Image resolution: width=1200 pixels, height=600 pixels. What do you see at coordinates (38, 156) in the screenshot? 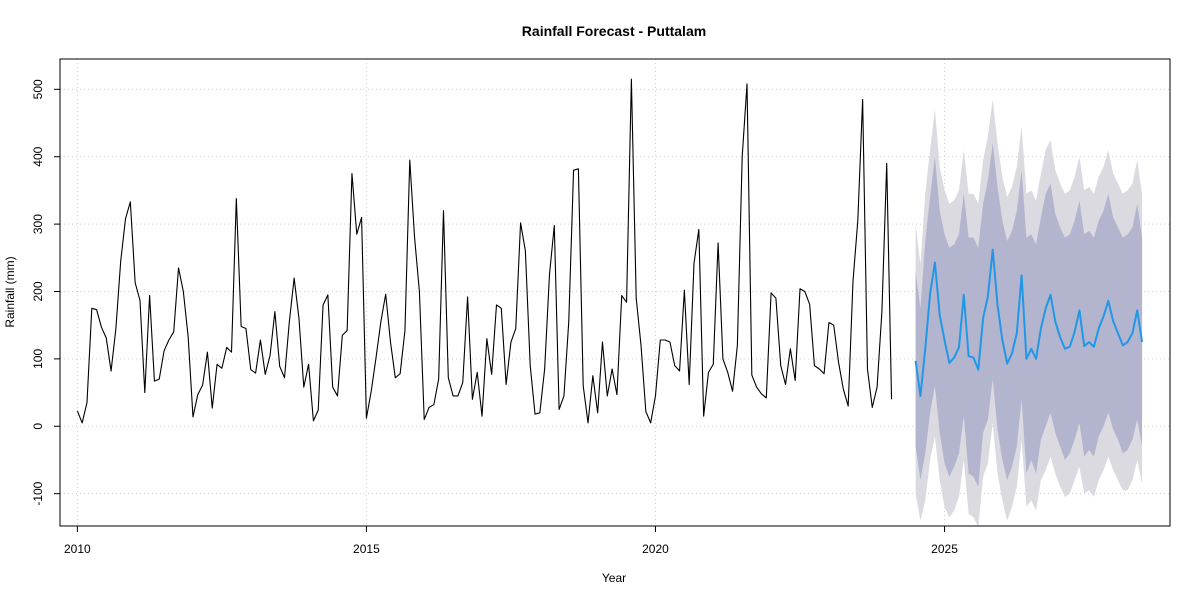
I see `y-tick-label: 400` at bounding box center [38, 156].